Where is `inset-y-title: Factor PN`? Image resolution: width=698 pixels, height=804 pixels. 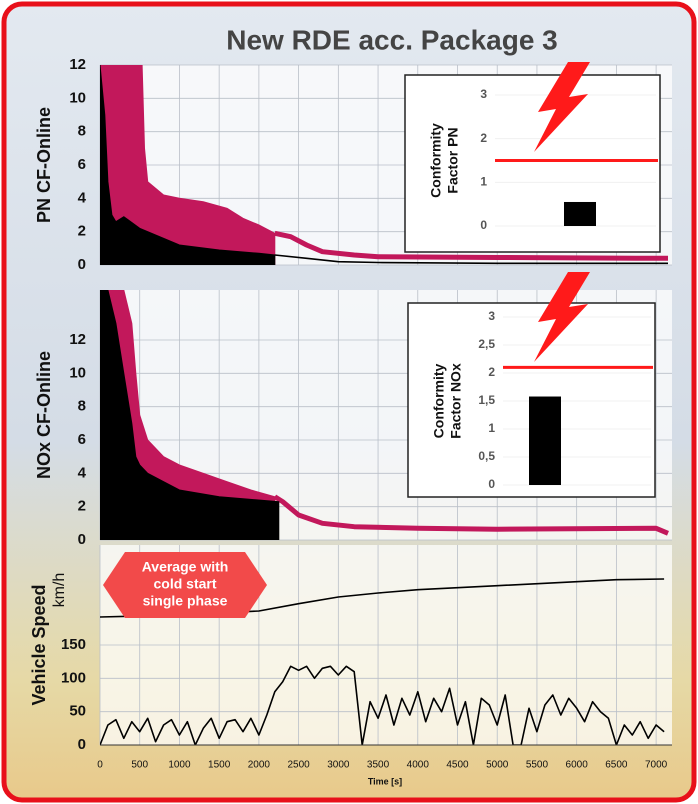
inset-y-title: Factor PN is located at coordinates (453, 160).